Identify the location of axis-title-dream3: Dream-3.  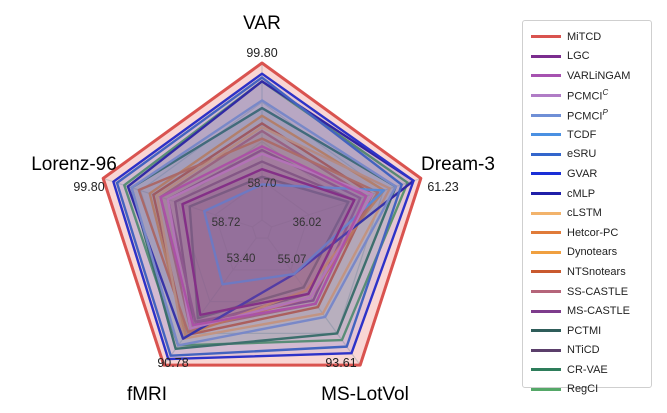
(458, 164).